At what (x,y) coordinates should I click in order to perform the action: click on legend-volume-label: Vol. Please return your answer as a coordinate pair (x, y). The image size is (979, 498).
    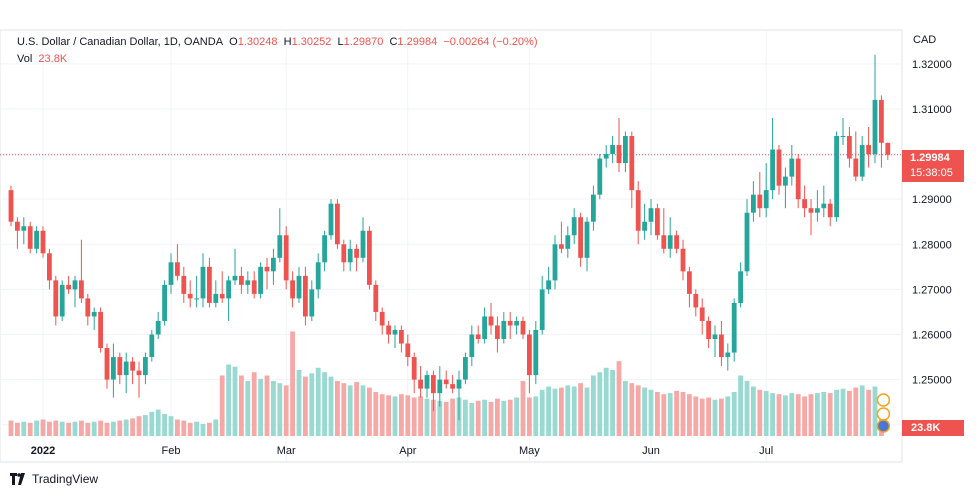
    Looking at the image, I should click on (25, 59).